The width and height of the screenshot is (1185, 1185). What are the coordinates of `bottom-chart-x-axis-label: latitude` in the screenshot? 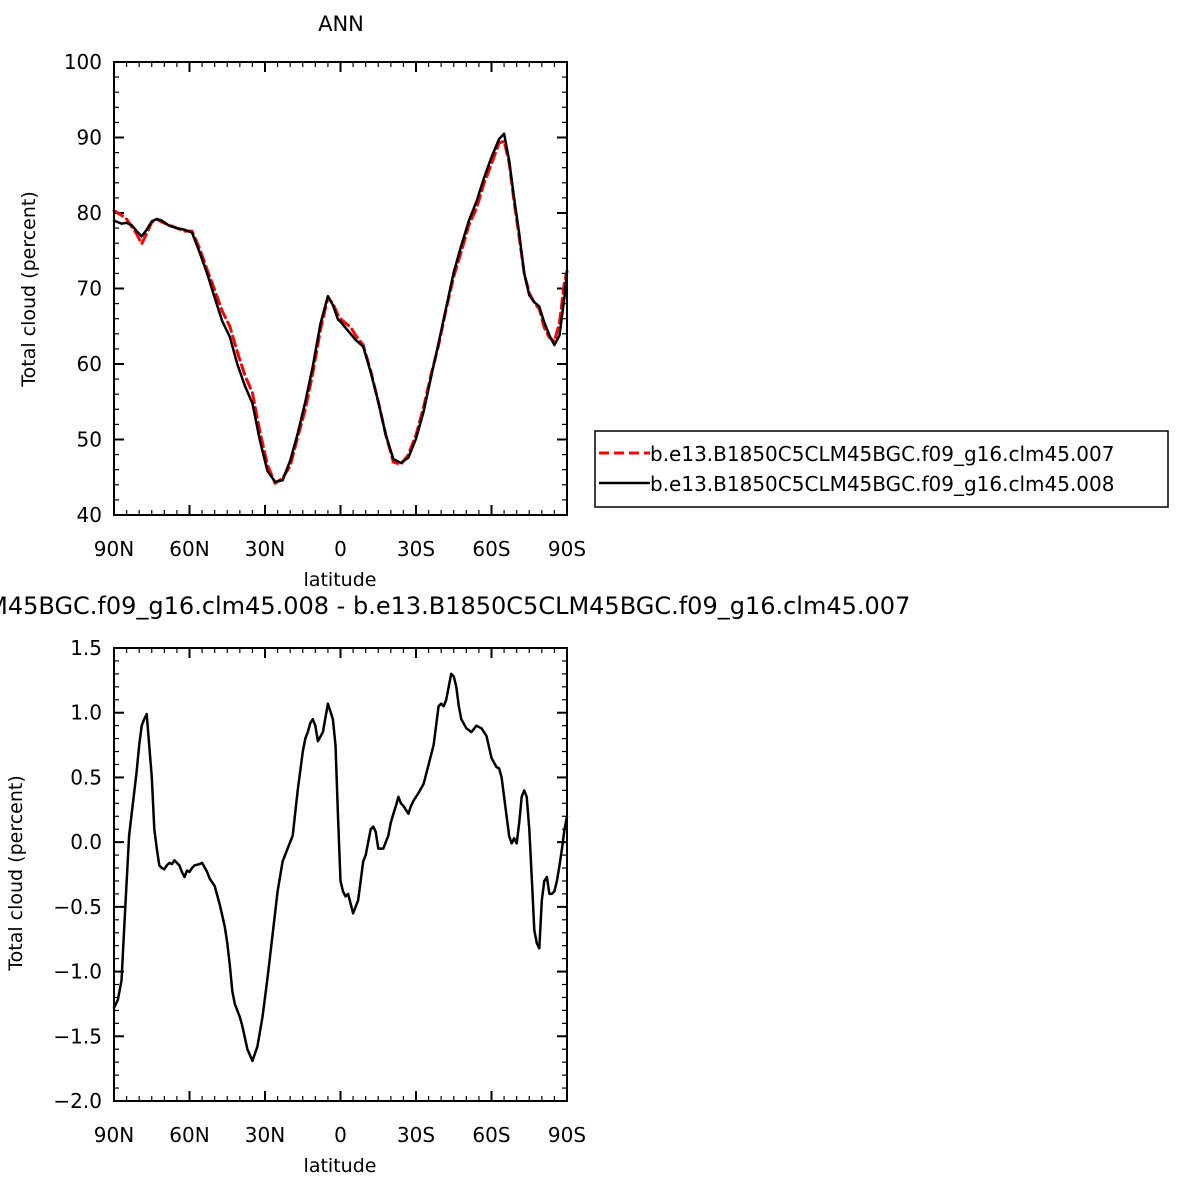 It's located at (340, 1166).